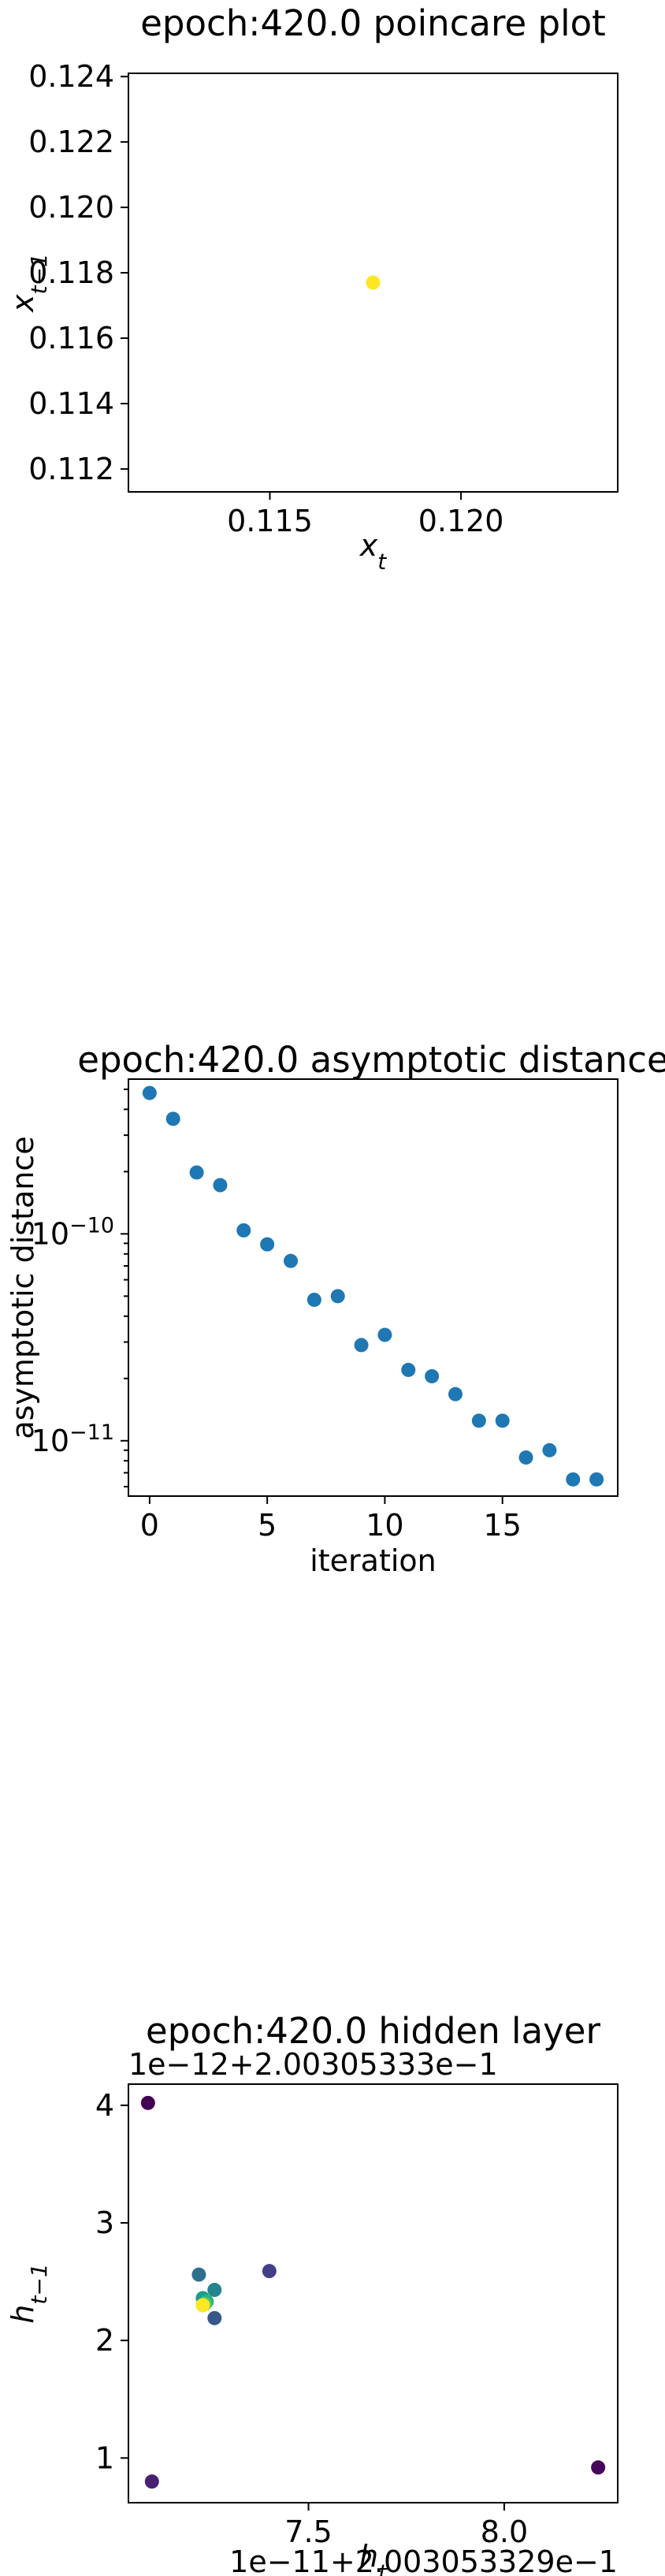 This screenshot has width=665, height=2576. Describe the element at coordinates (503, 1525) in the screenshot. I see `x-tick-label: 15` at that location.